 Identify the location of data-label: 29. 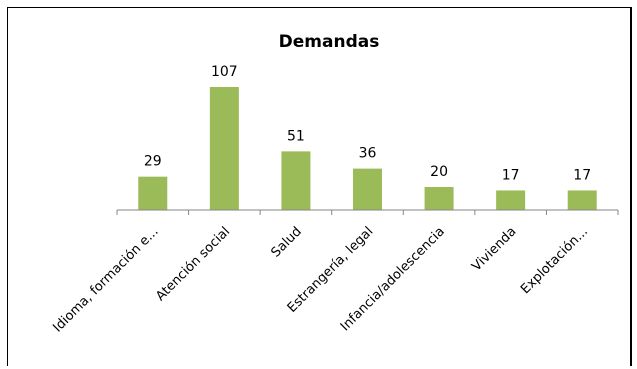
(153, 162).